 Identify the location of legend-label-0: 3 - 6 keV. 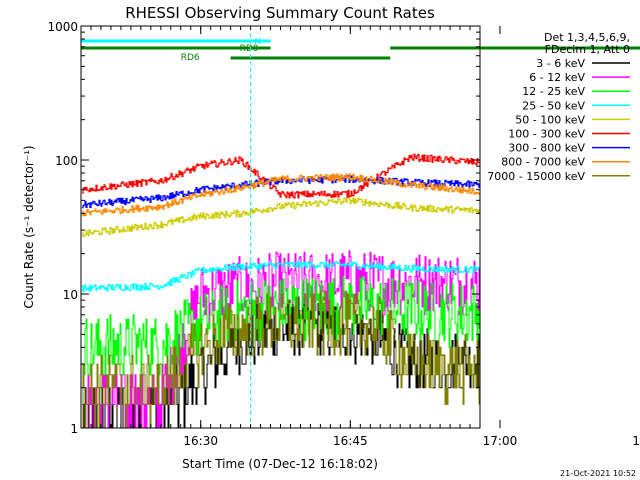
(560, 63).